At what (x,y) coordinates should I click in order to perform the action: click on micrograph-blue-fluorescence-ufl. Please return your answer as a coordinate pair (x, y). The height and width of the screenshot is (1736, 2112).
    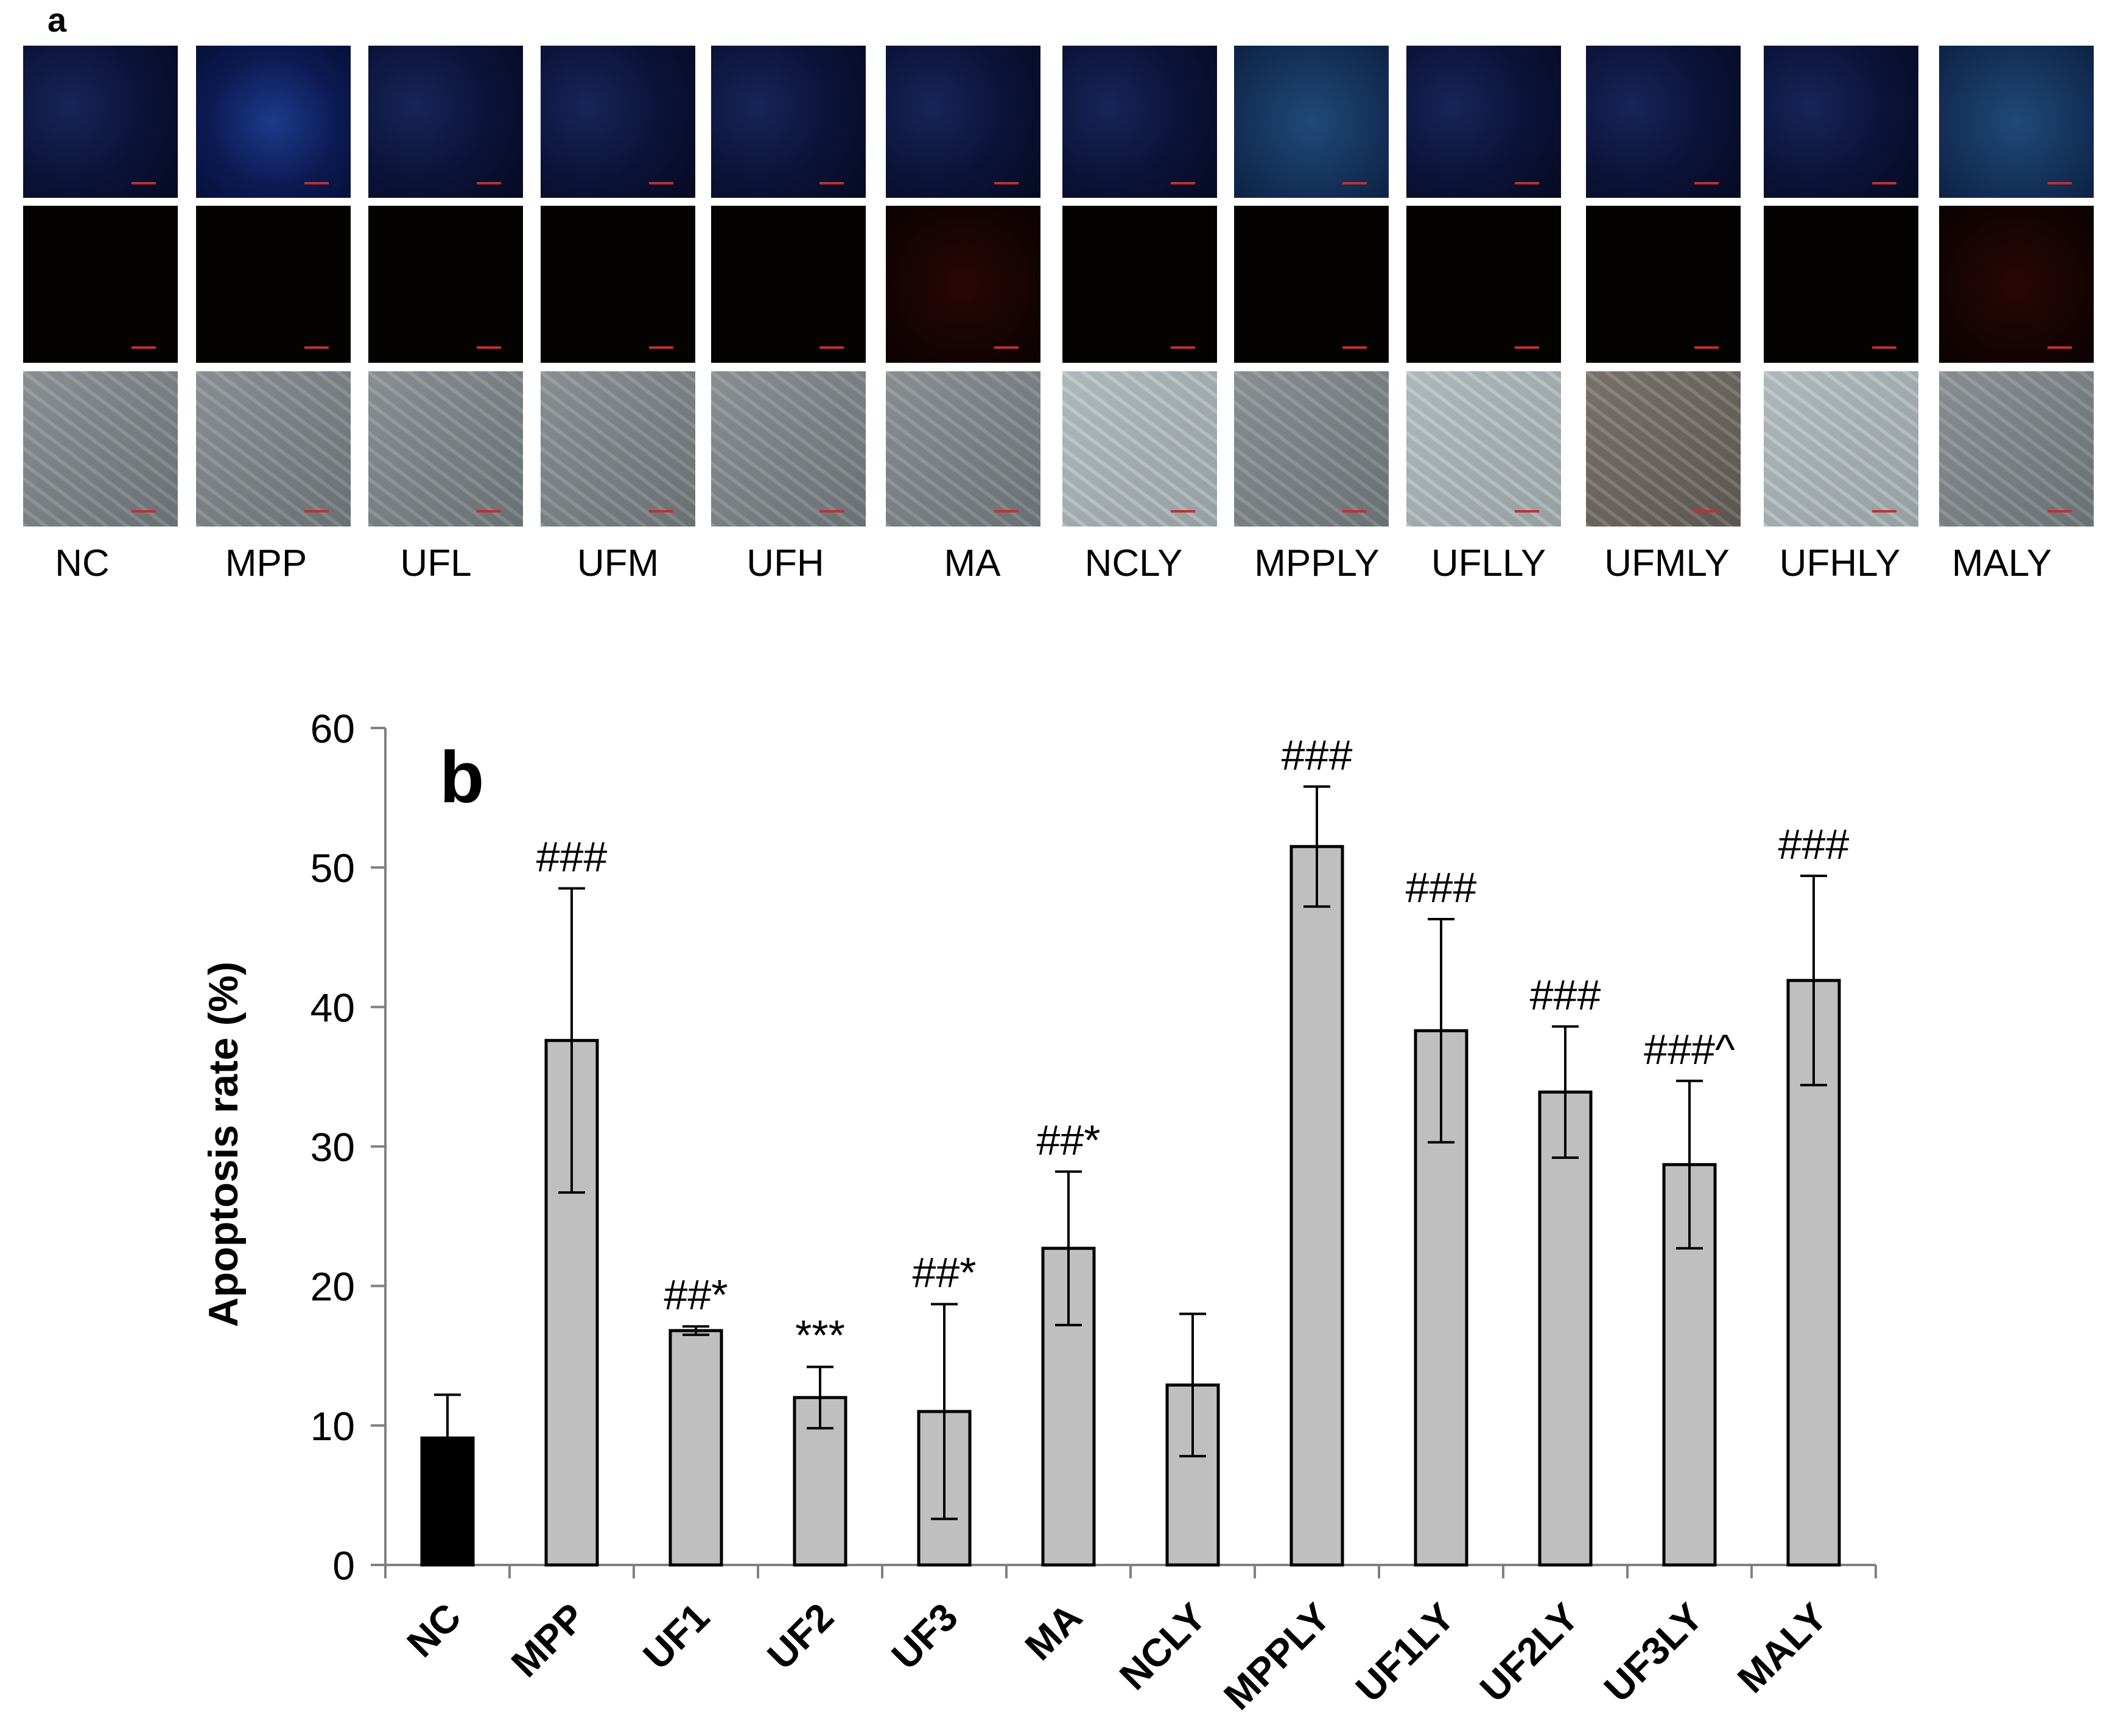
    Looking at the image, I should click on (445, 122).